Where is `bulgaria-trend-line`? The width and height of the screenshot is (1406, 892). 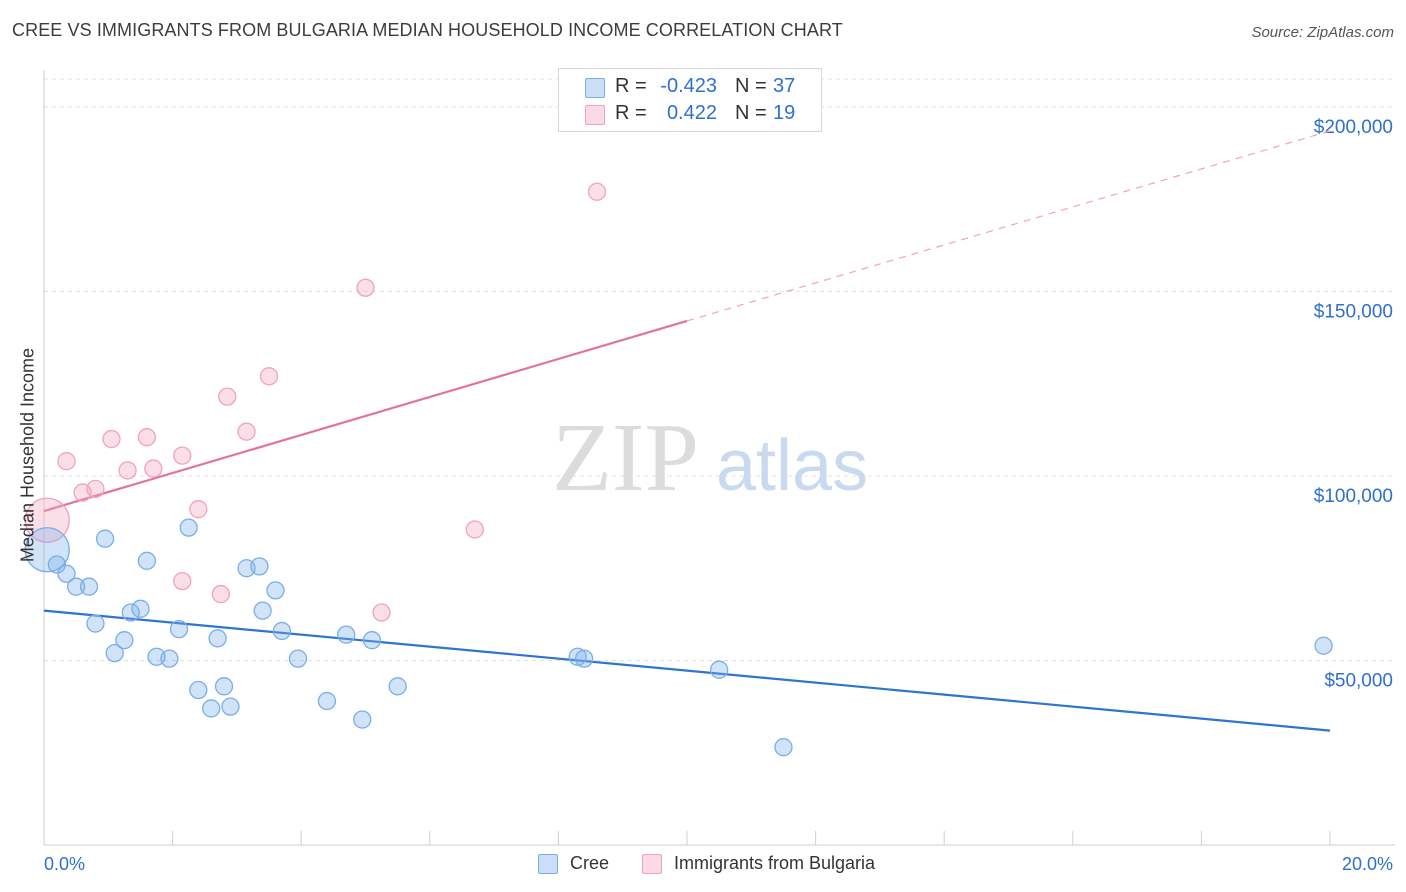
bulgaria-trend-line is located at coordinates (365, 416).